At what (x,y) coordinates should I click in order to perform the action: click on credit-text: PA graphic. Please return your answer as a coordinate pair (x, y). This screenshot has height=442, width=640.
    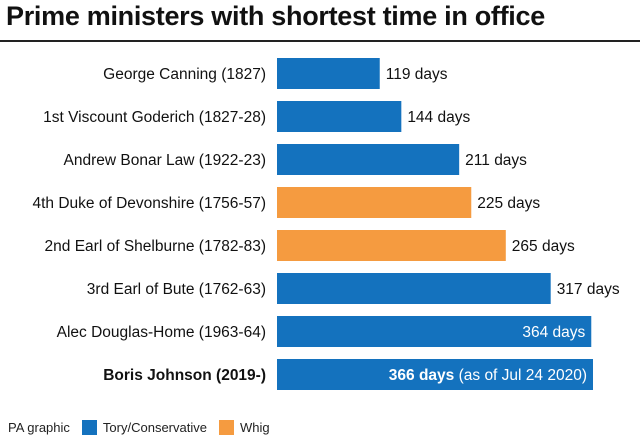
    Looking at the image, I should click on (39, 427).